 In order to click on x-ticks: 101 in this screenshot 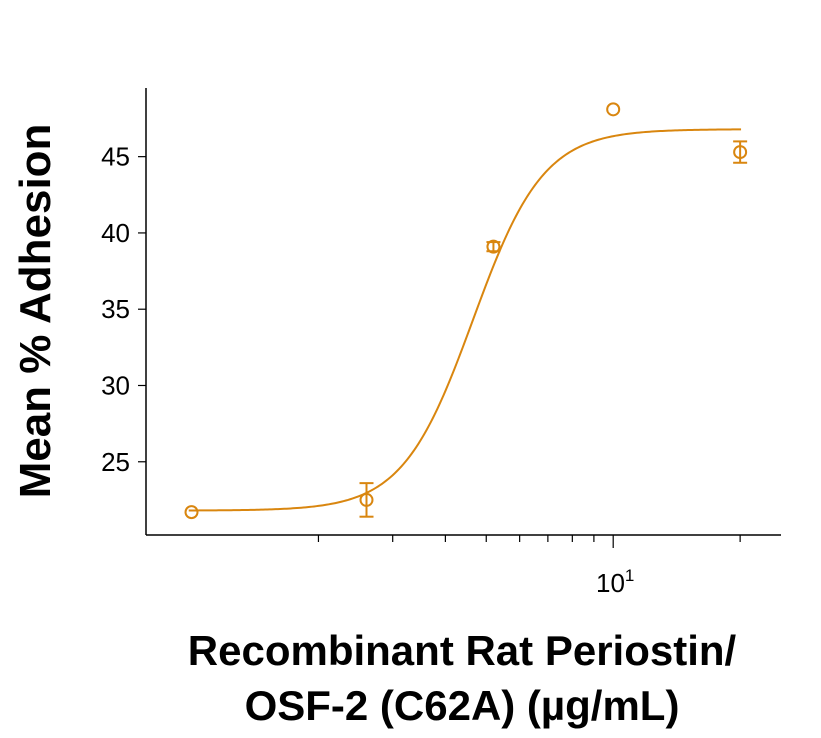, I will do `click(529, 566)`.